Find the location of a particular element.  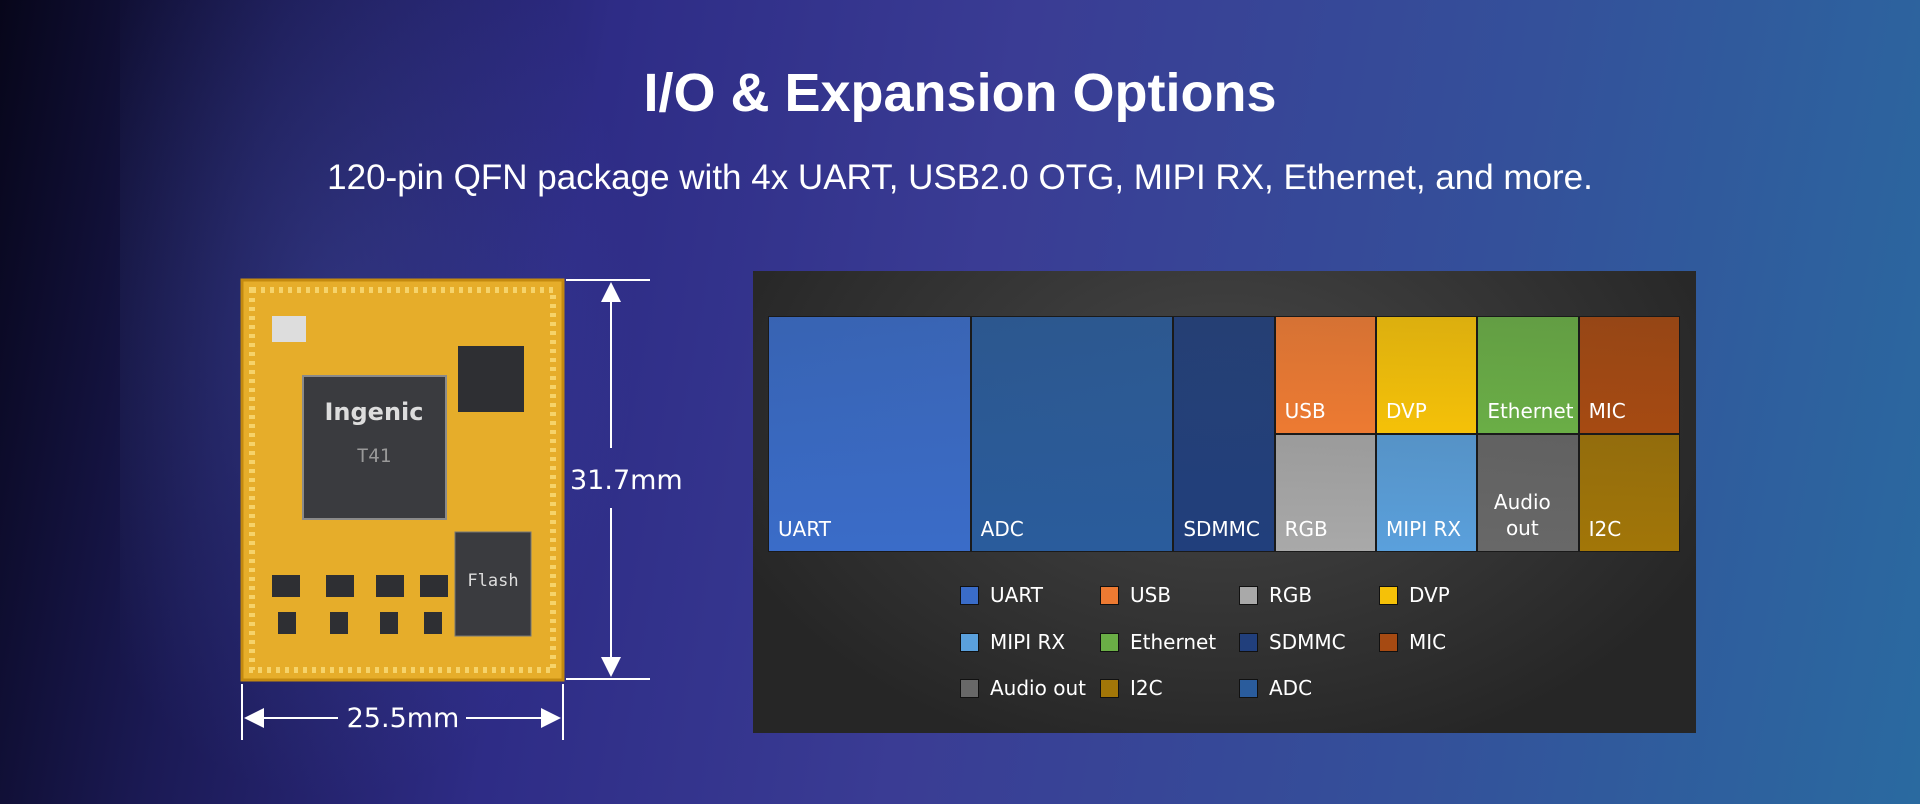

dimension-lines is located at coordinates (445, 509).